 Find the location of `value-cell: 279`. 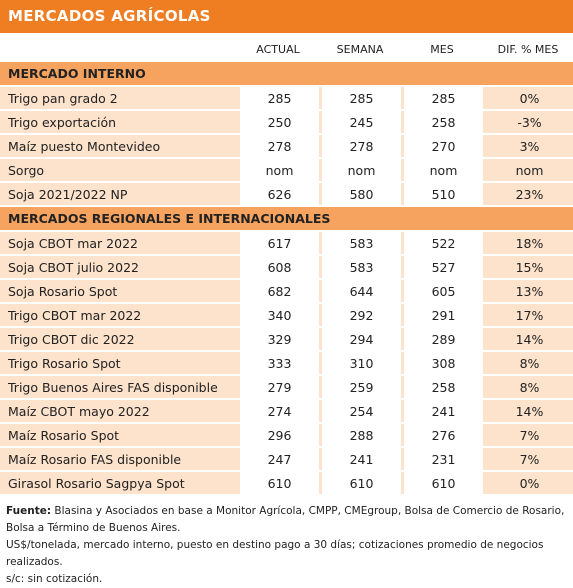

value-cell: 279 is located at coordinates (278, 387).